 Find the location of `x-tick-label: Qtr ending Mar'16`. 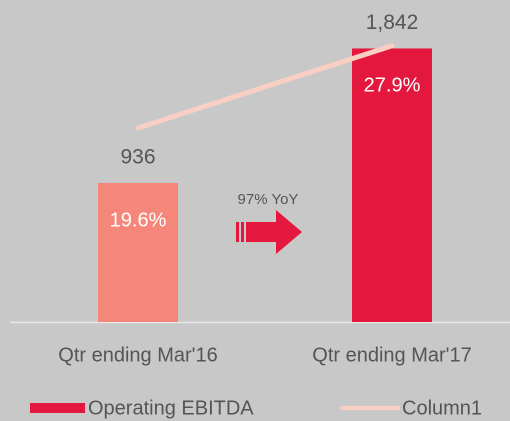

x-tick-label: Qtr ending Mar'16 is located at coordinates (137, 355).